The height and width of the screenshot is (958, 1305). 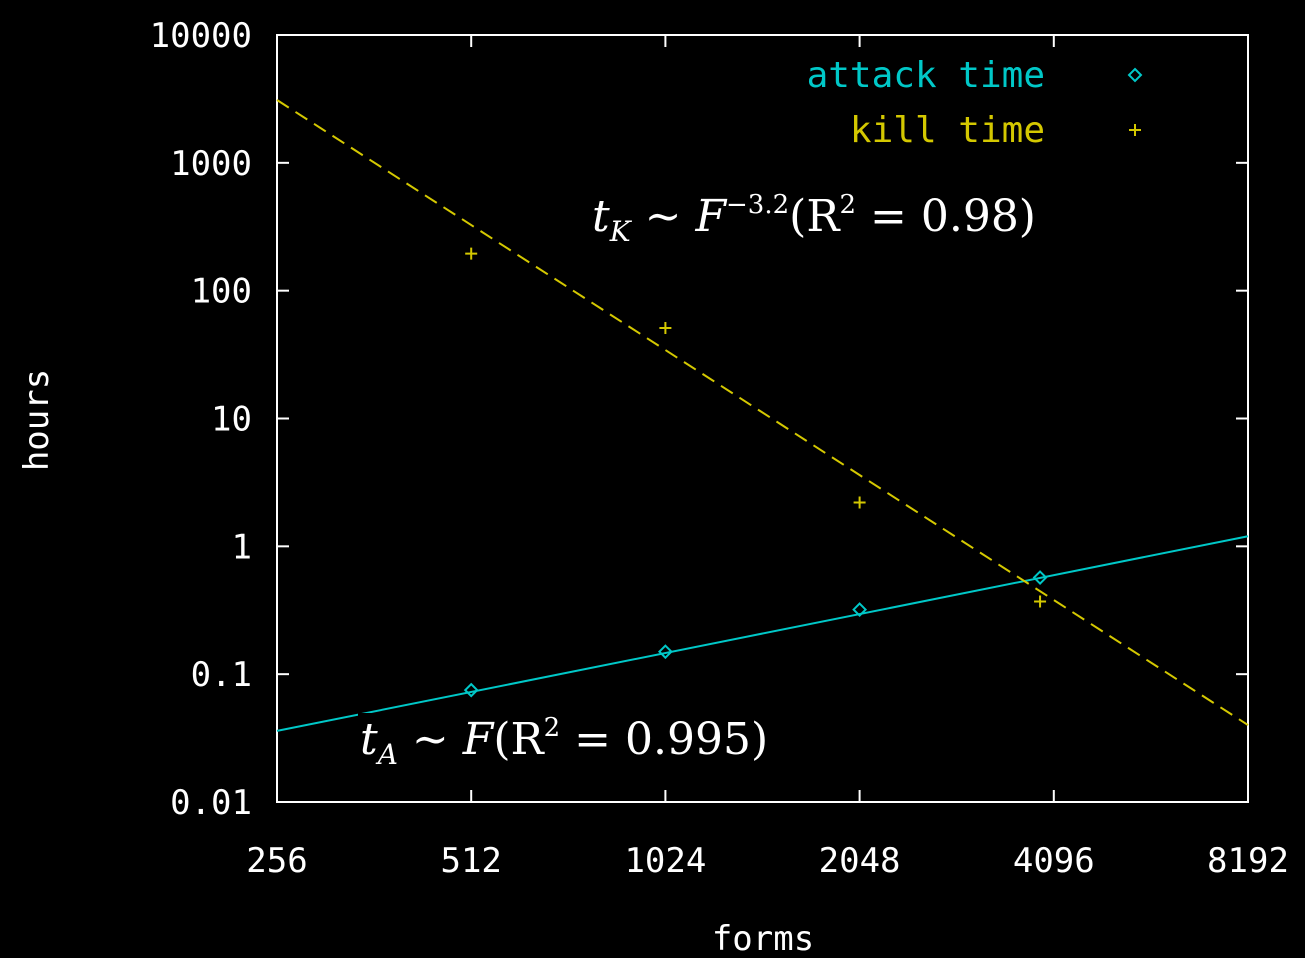 What do you see at coordinates (763, 938) in the screenshot?
I see `x-axis-label: forms` at bounding box center [763, 938].